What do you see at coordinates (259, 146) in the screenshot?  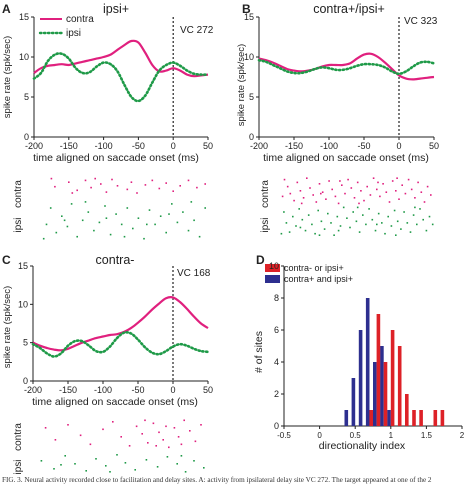 I see `x-tick-label: -200` at bounding box center [259, 146].